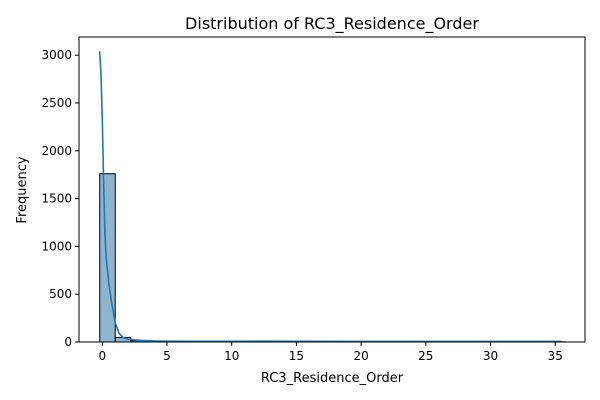 The width and height of the screenshot is (600, 400). I want to click on chart-title: Distribution of RC3_Residence_Order, so click(332, 24).